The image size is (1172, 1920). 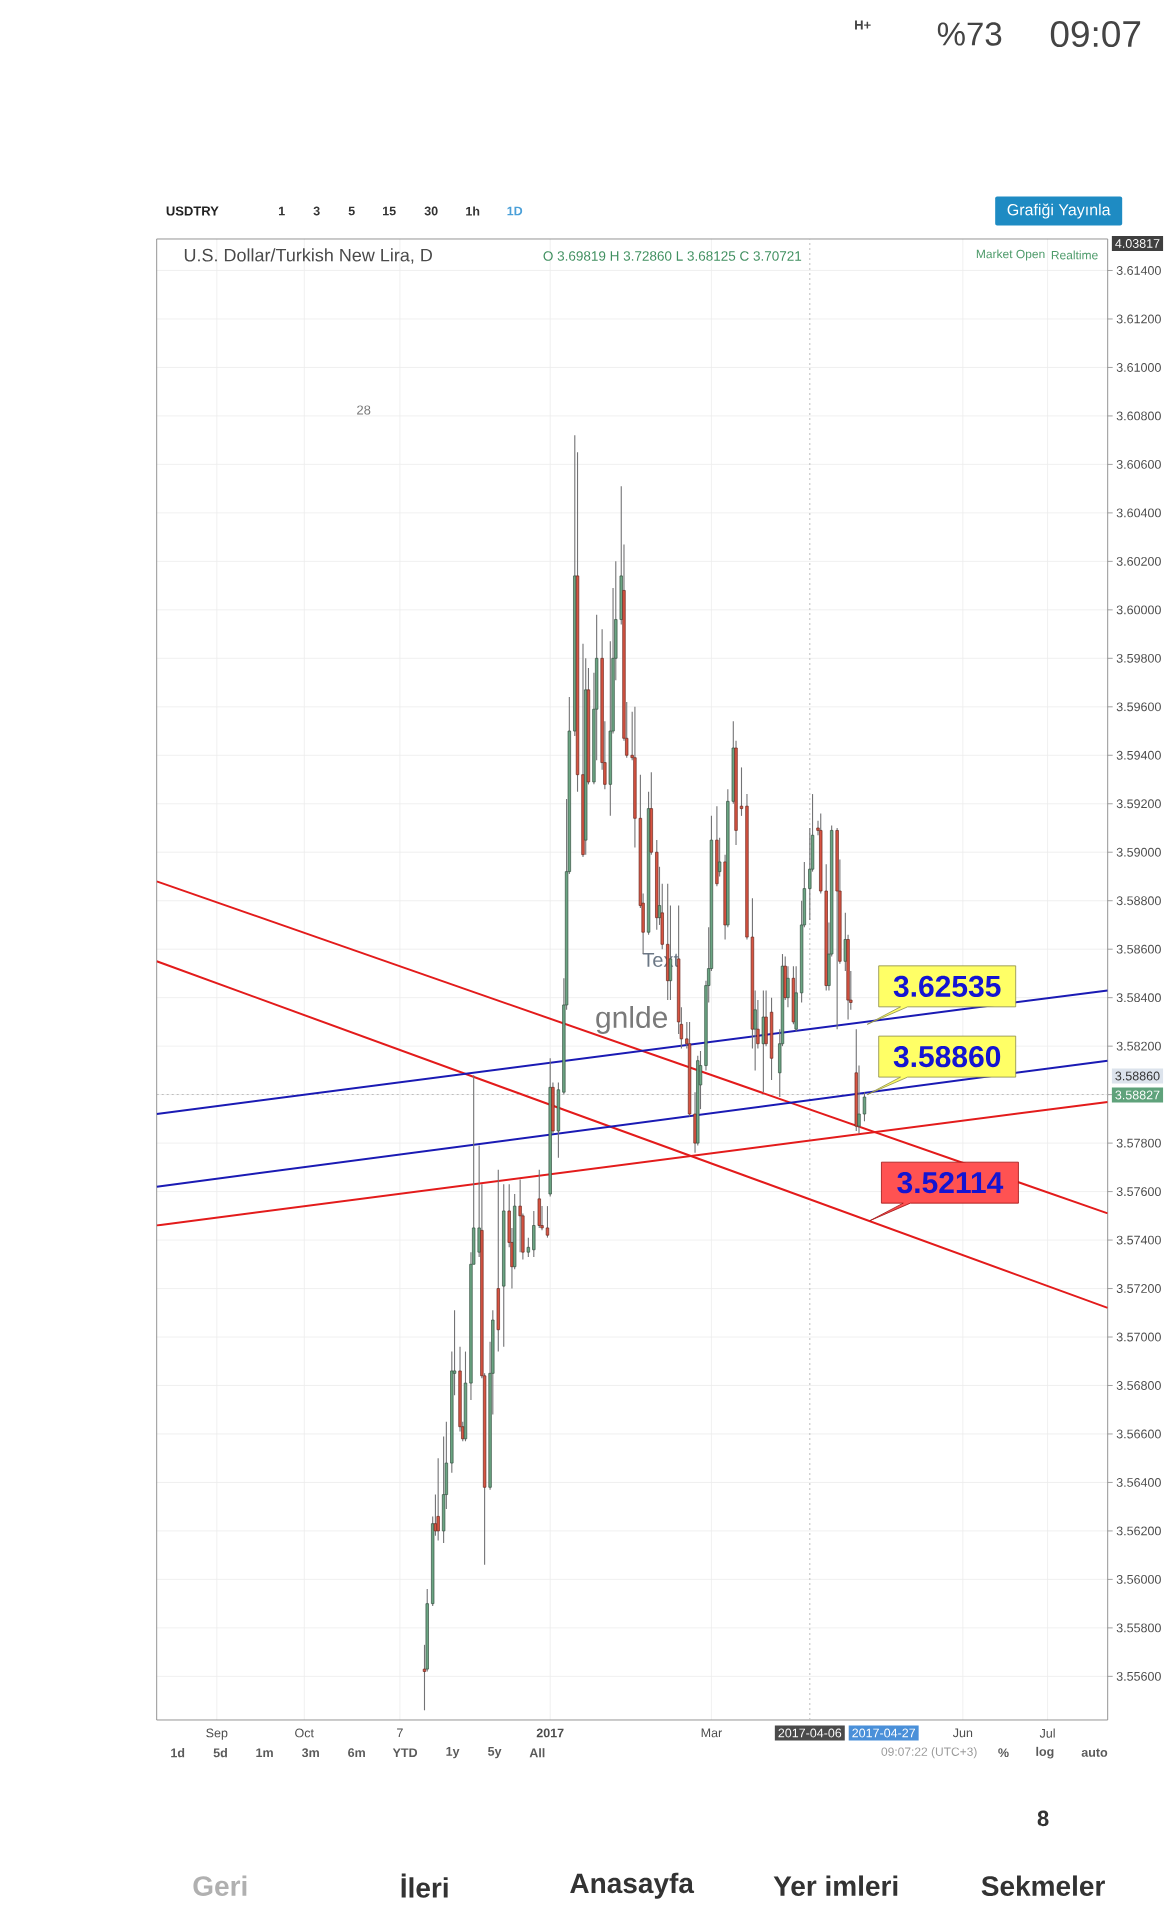 I want to click on y-tick-label: 3.59000, so click(x=1139, y=852).